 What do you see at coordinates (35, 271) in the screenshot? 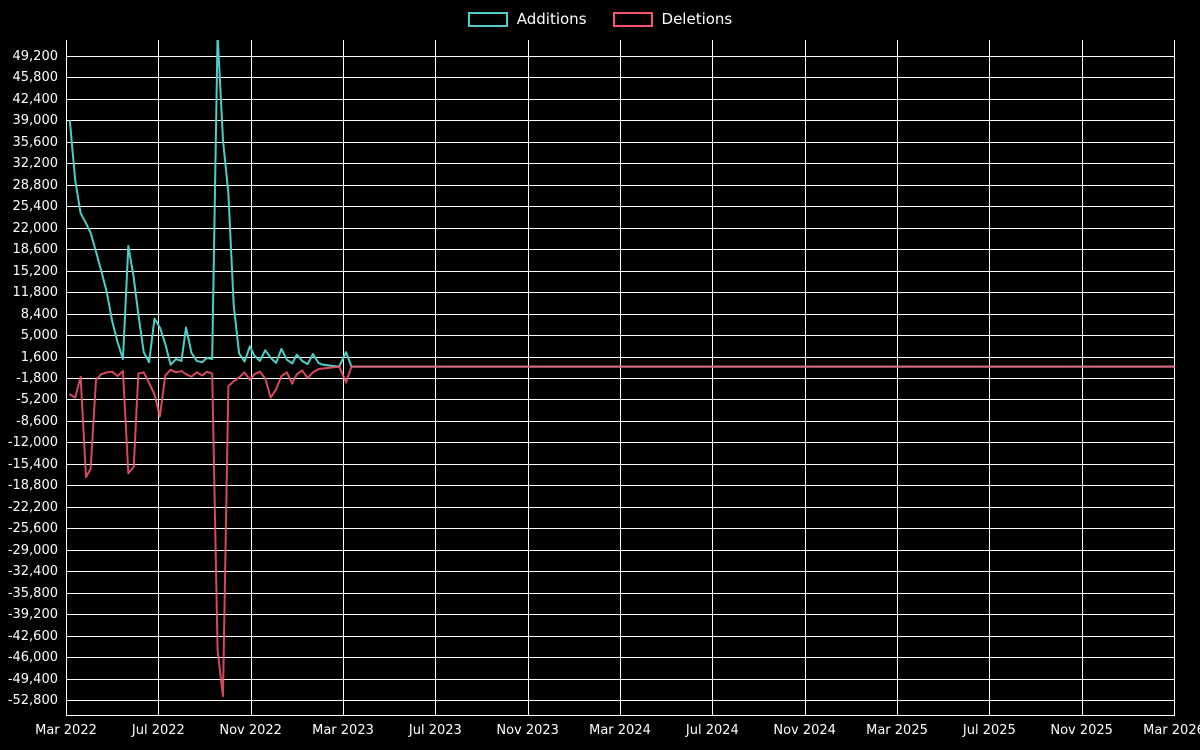
I see `y-tick-label: 15,200` at bounding box center [35, 271].